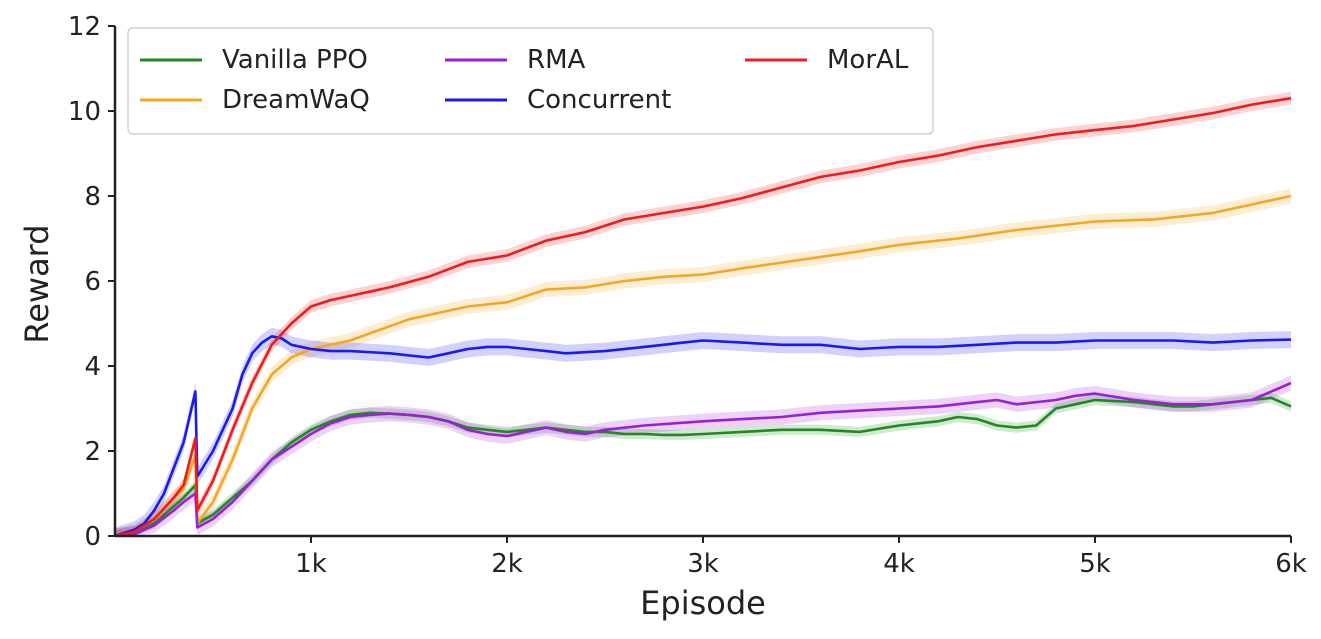 This screenshot has width=1321, height=639. Describe the element at coordinates (703, 564) in the screenshot. I see `x-tick-label: 3k` at that location.